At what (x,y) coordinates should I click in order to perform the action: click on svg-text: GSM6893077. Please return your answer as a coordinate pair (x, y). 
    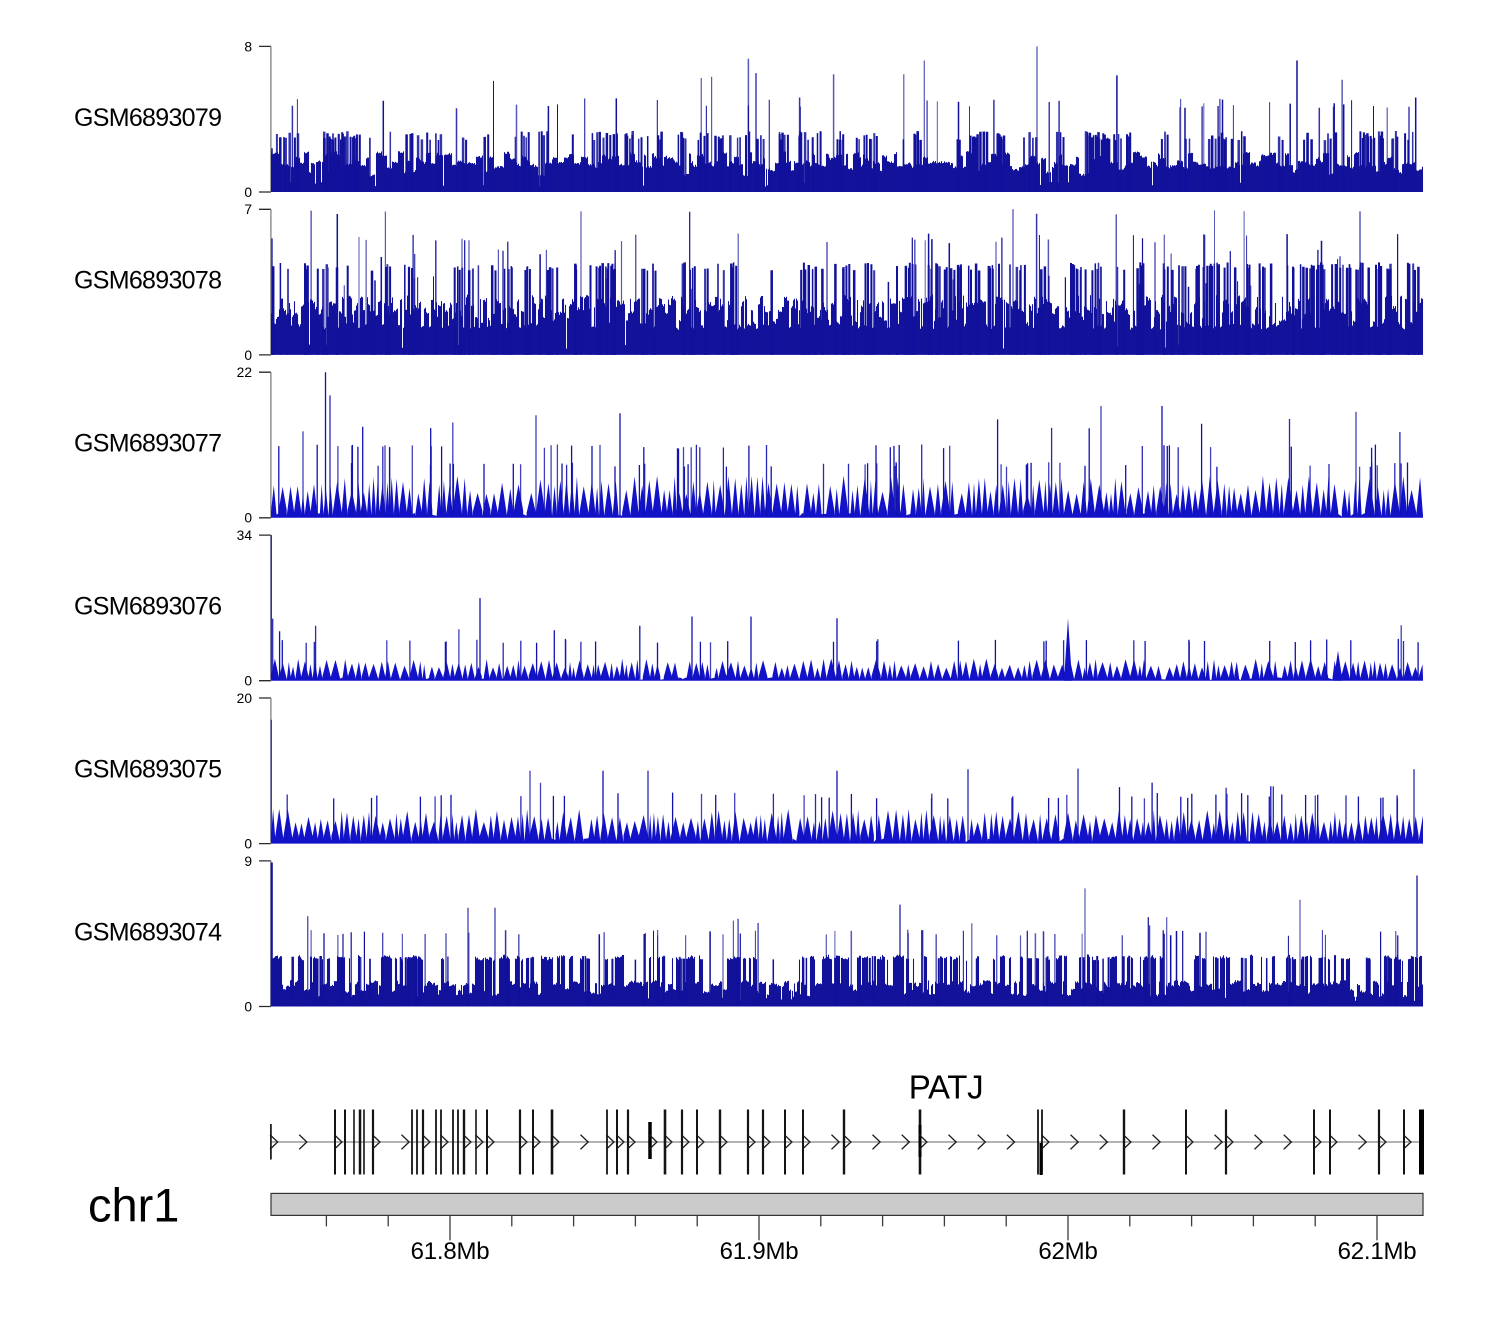
    Looking at the image, I should click on (147, 444).